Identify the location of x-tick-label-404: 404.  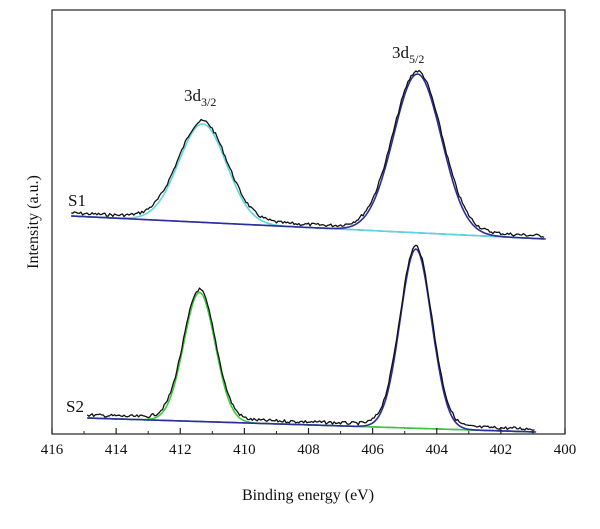
(437, 450).